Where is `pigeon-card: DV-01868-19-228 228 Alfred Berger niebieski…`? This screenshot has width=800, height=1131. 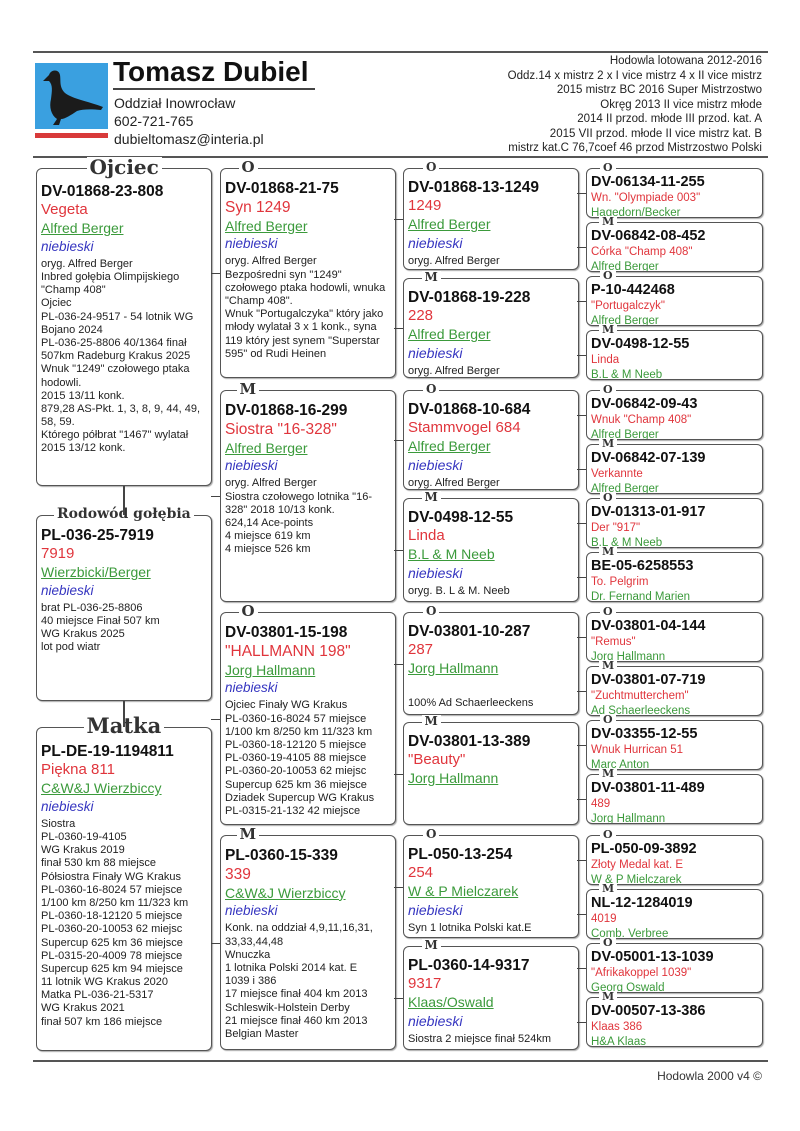
pigeon-card: DV-01868-19-228 228 Alfred Berger niebieski… is located at coordinates (491, 328).